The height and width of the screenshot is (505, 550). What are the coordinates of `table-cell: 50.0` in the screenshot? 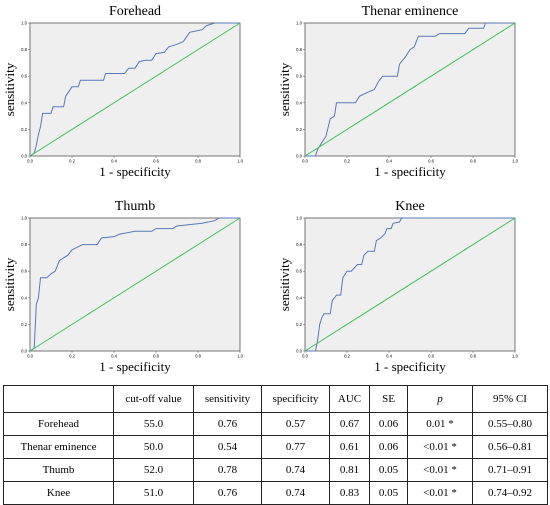 It's located at (153, 447).